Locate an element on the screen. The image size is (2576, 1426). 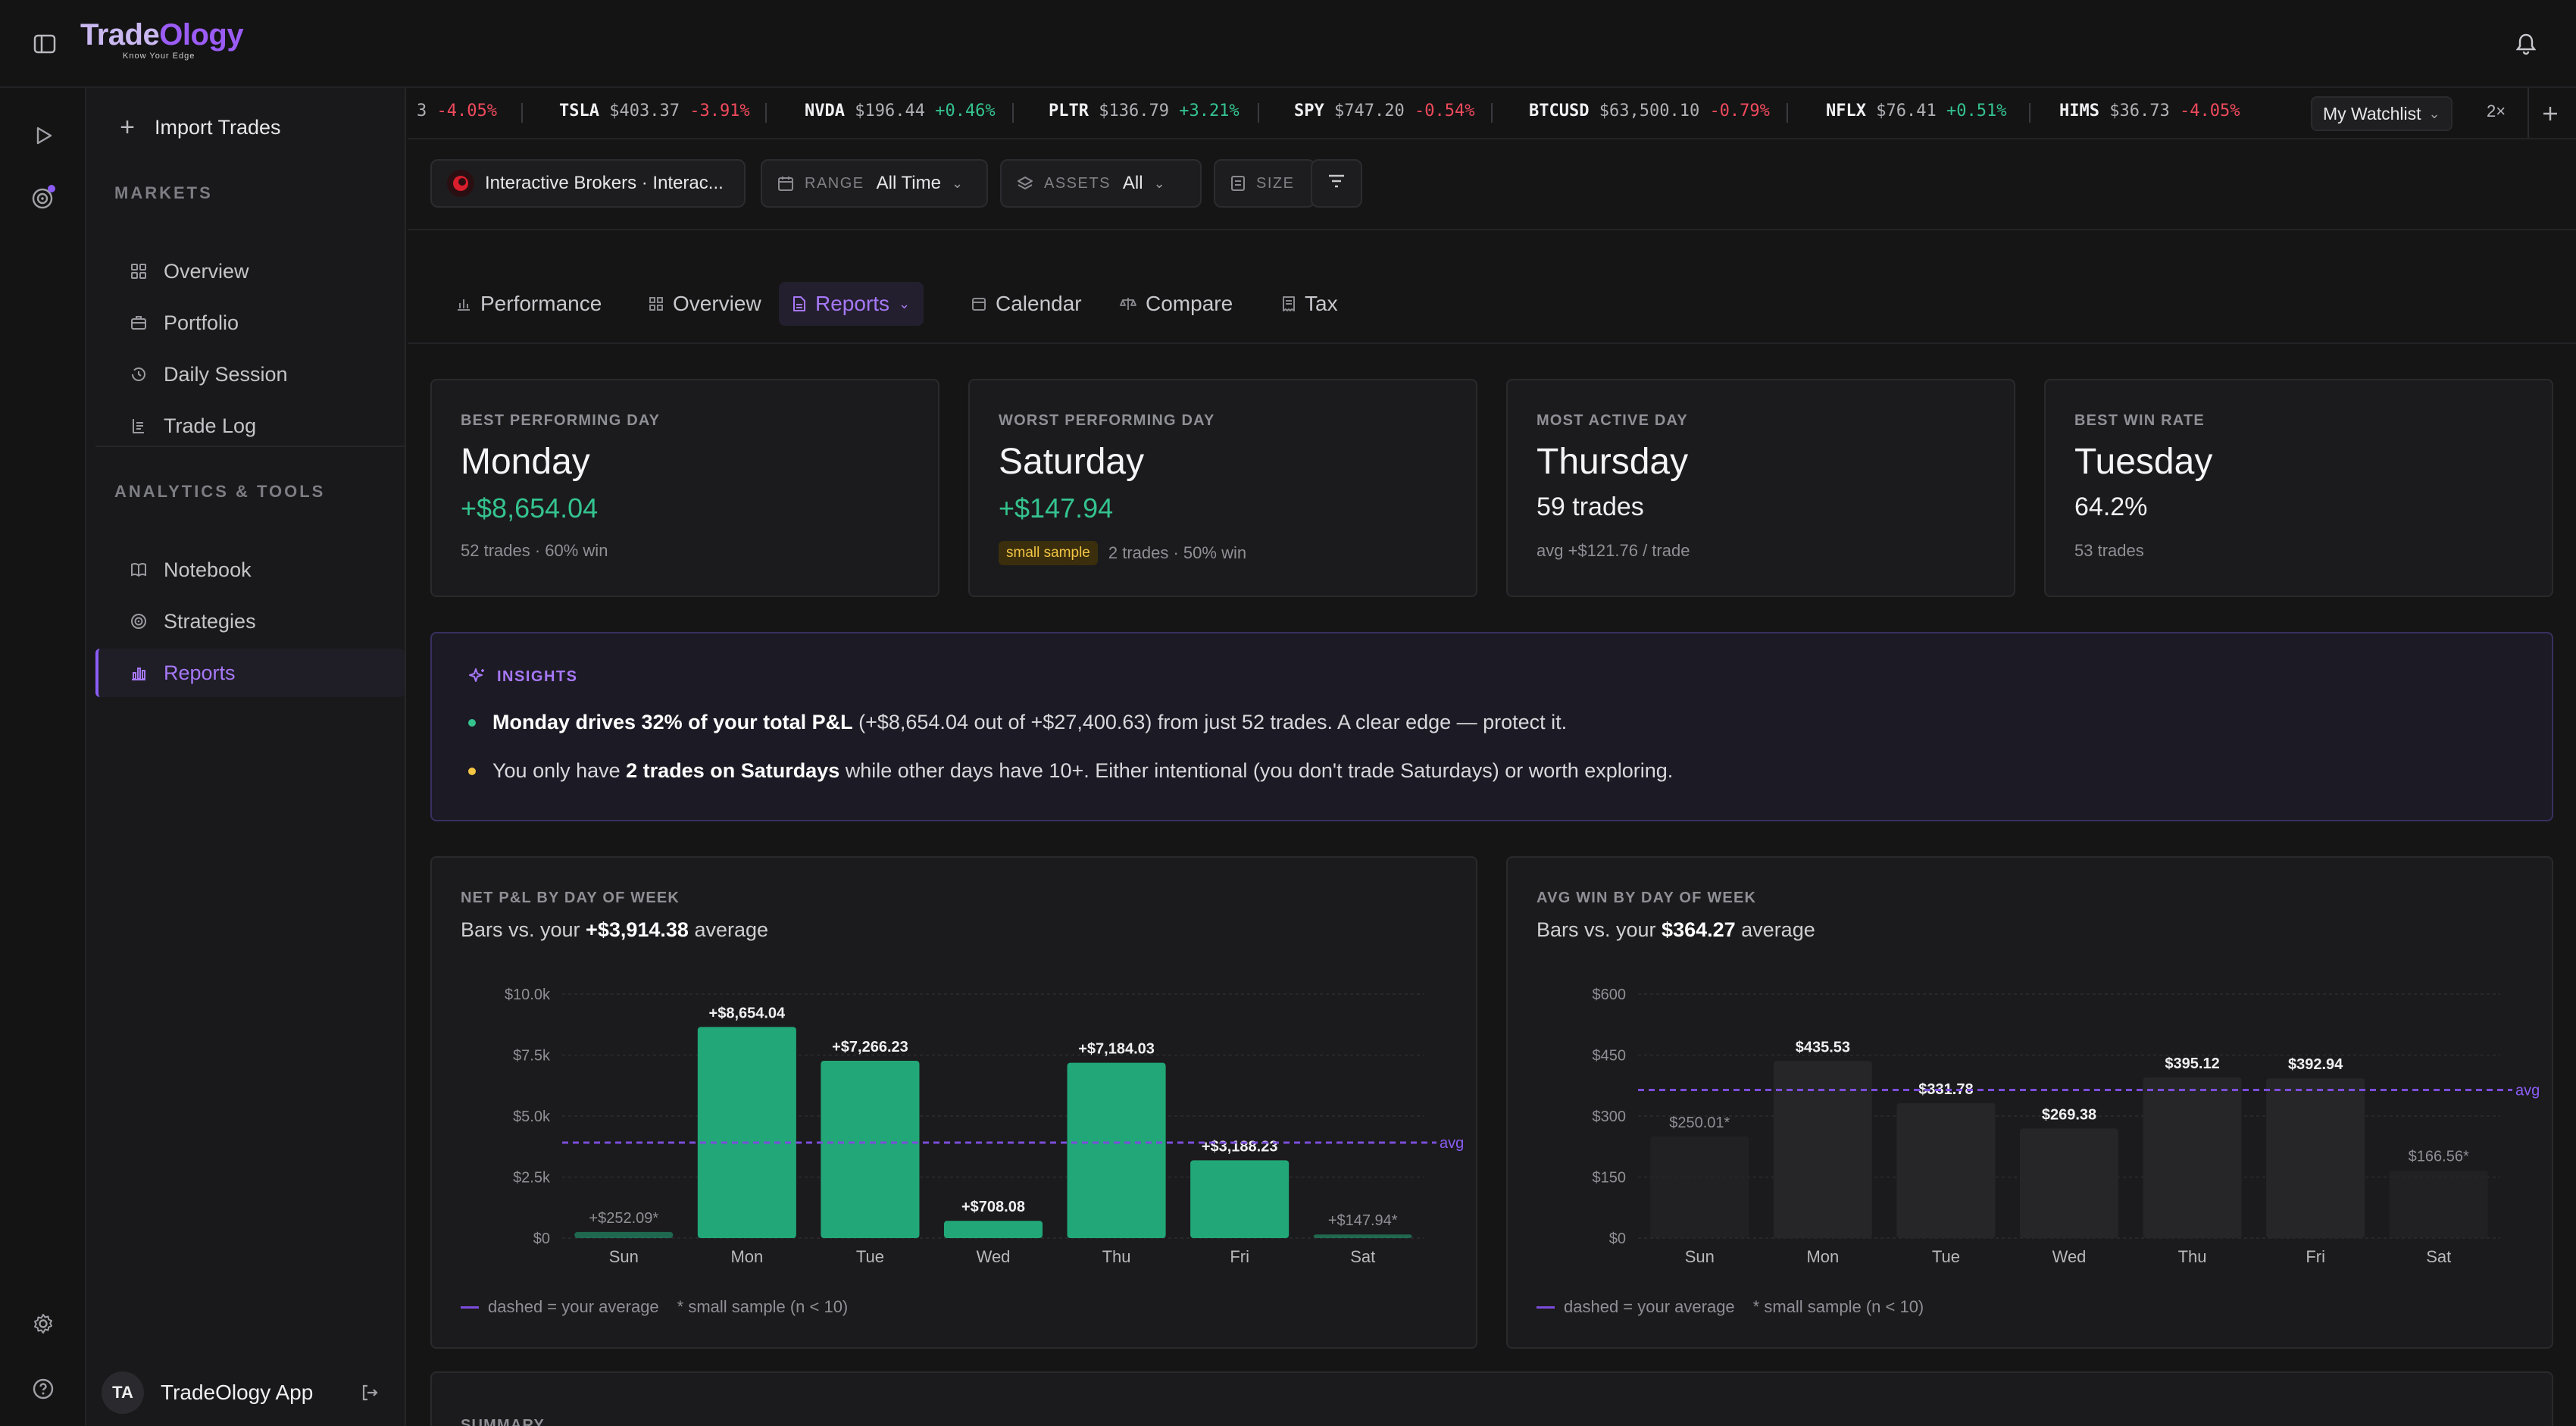
stat-sub: 2 trades · 50% win is located at coordinates (1177, 552).